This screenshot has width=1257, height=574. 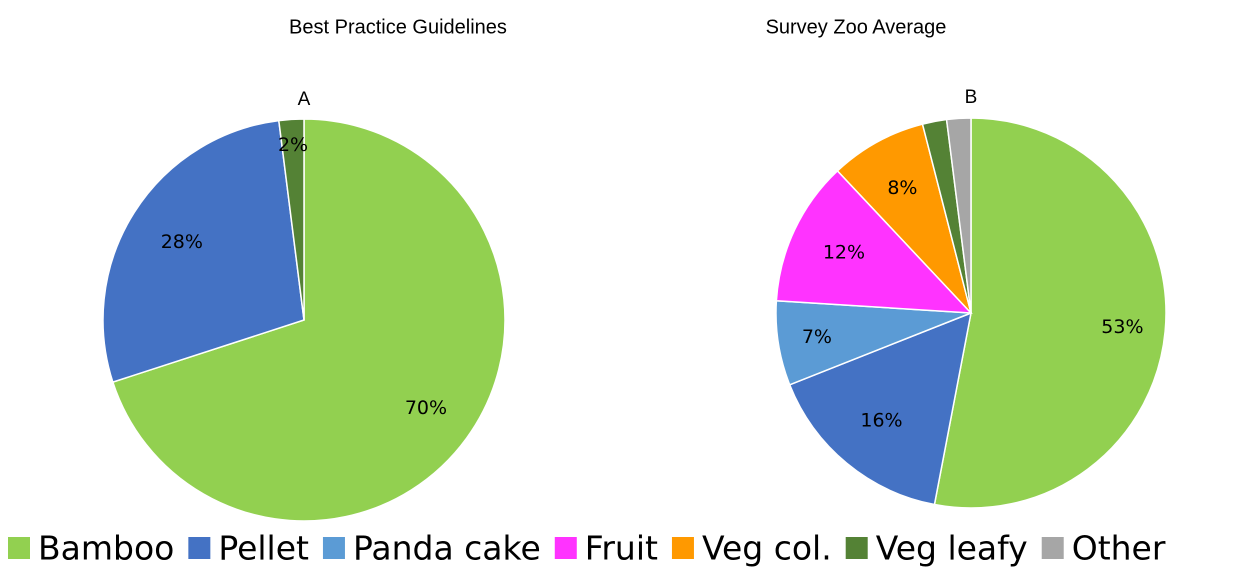 What do you see at coordinates (856, 27) in the screenshot?
I see `chart-title: Survey Zoo Average` at bounding box center [856, 27].